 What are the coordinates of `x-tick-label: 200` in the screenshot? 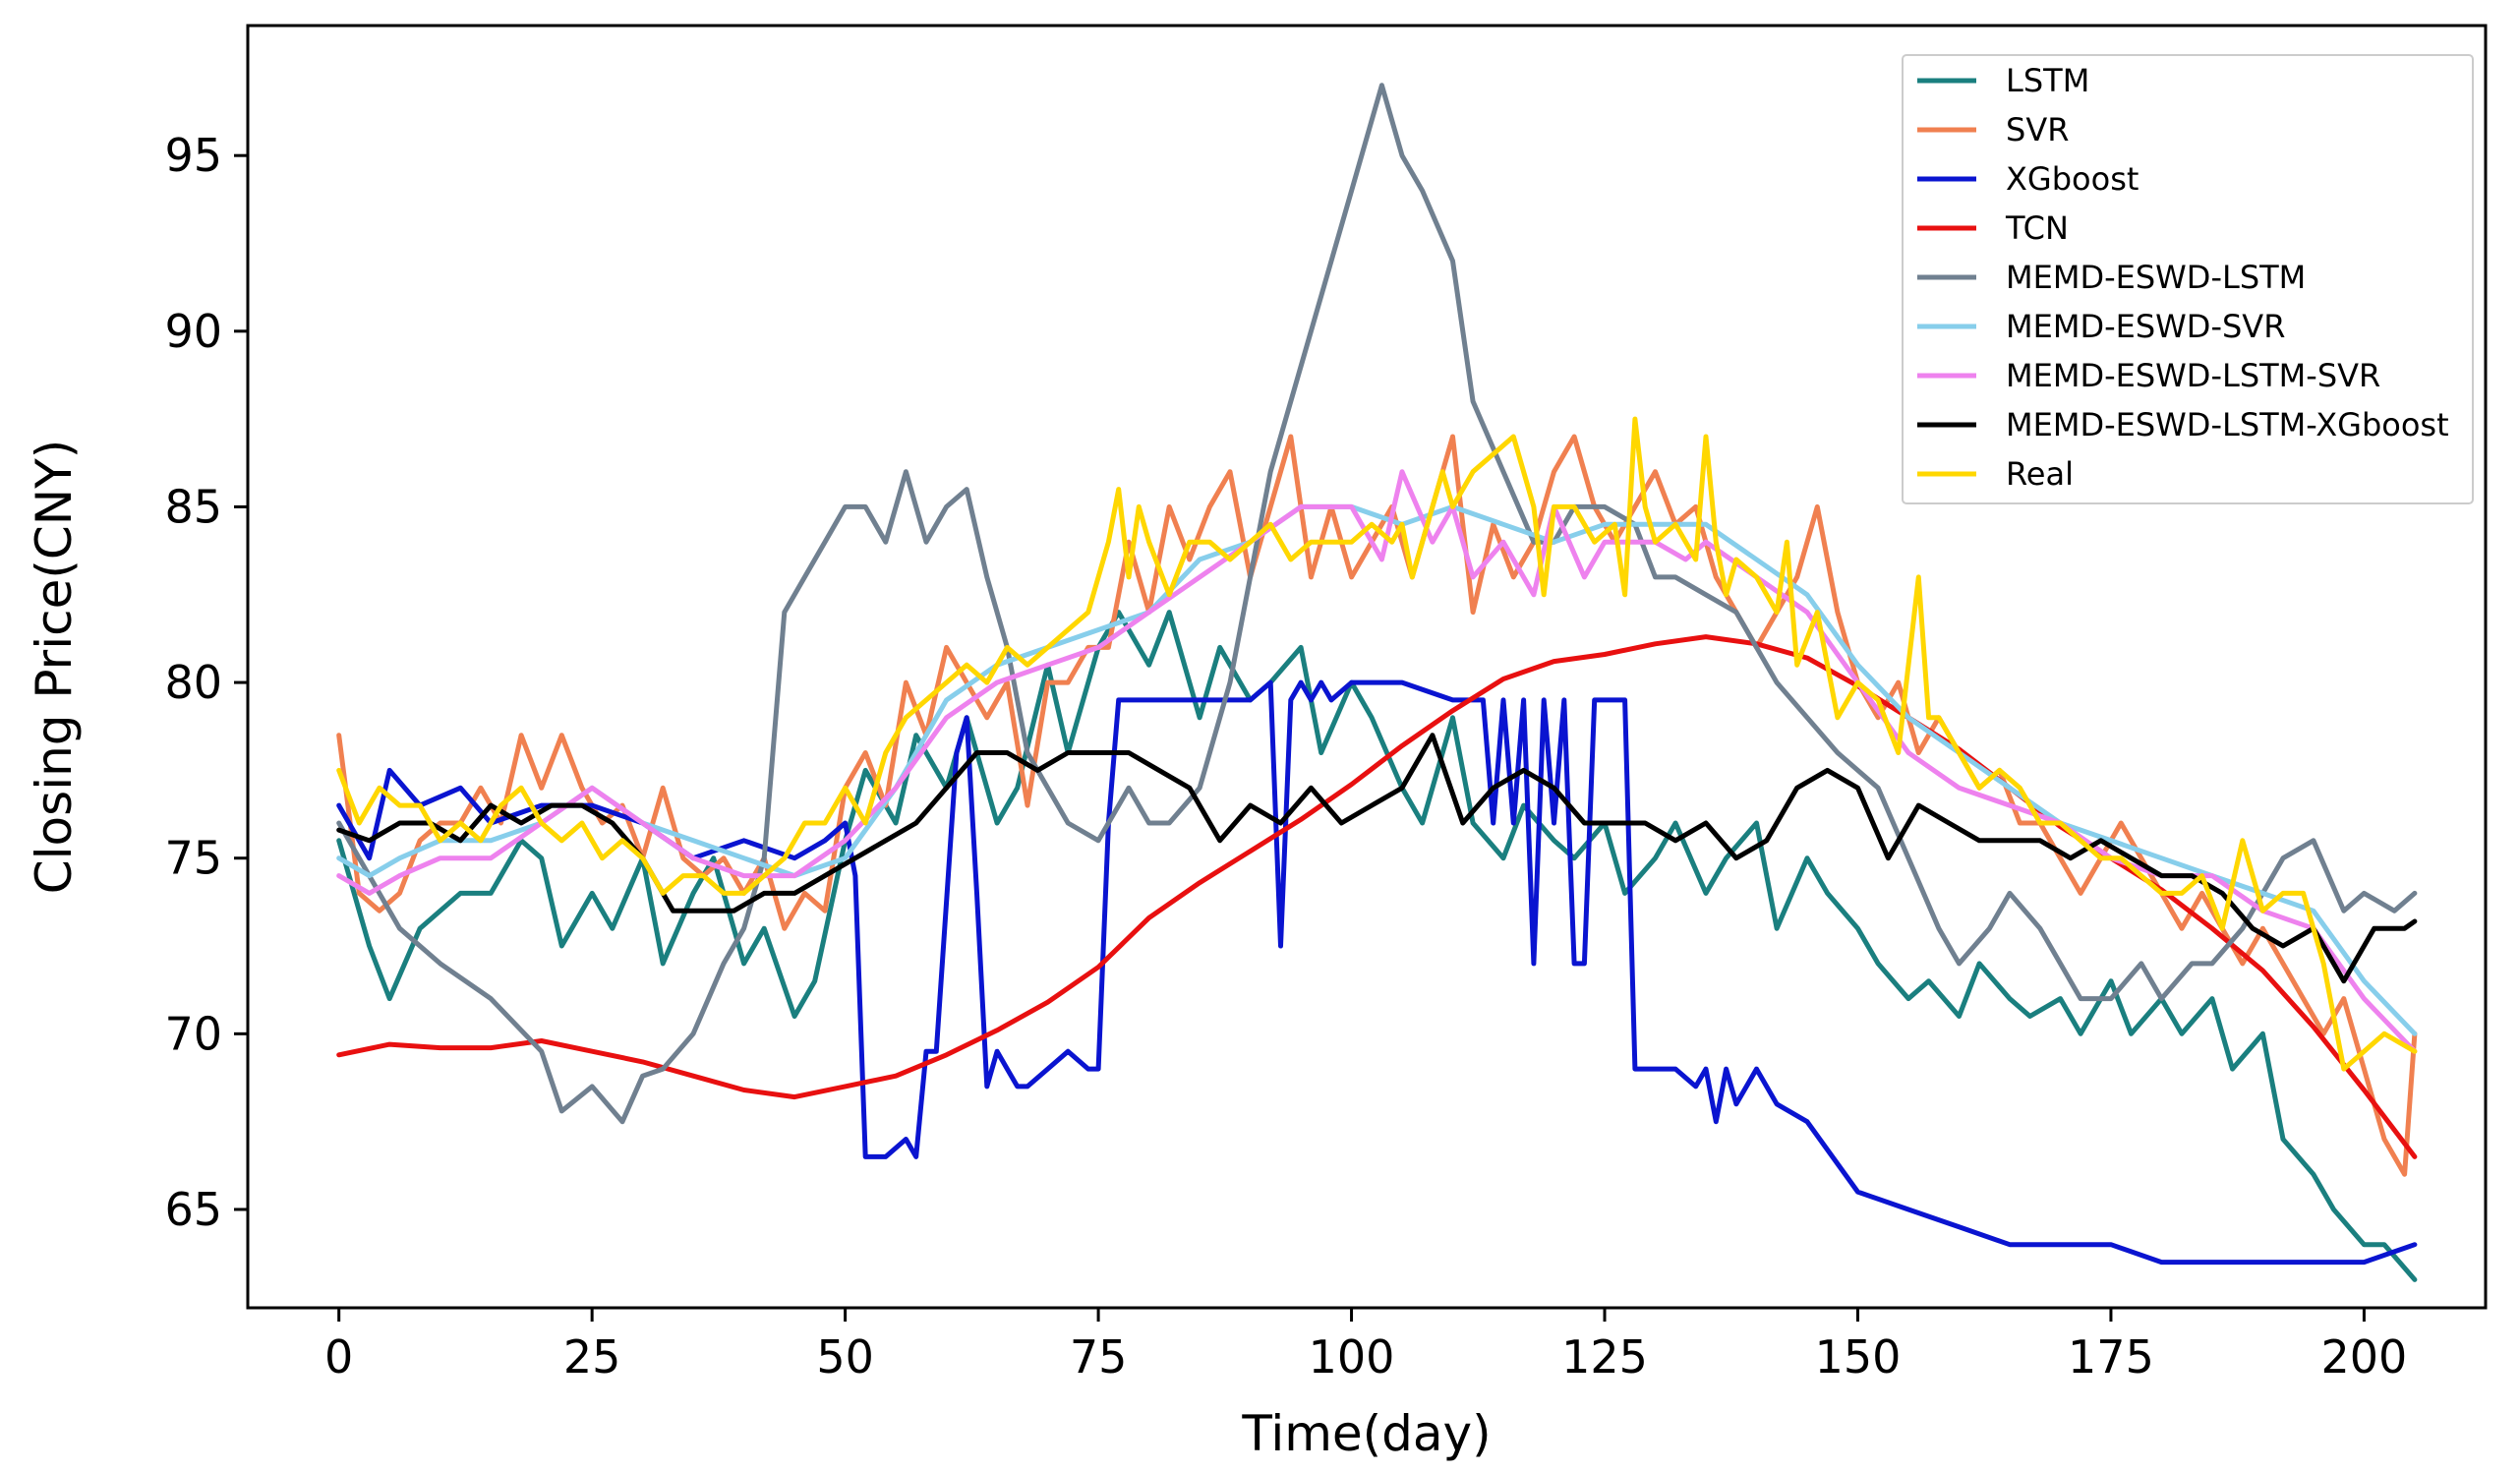 It's located at (2364, 1357).